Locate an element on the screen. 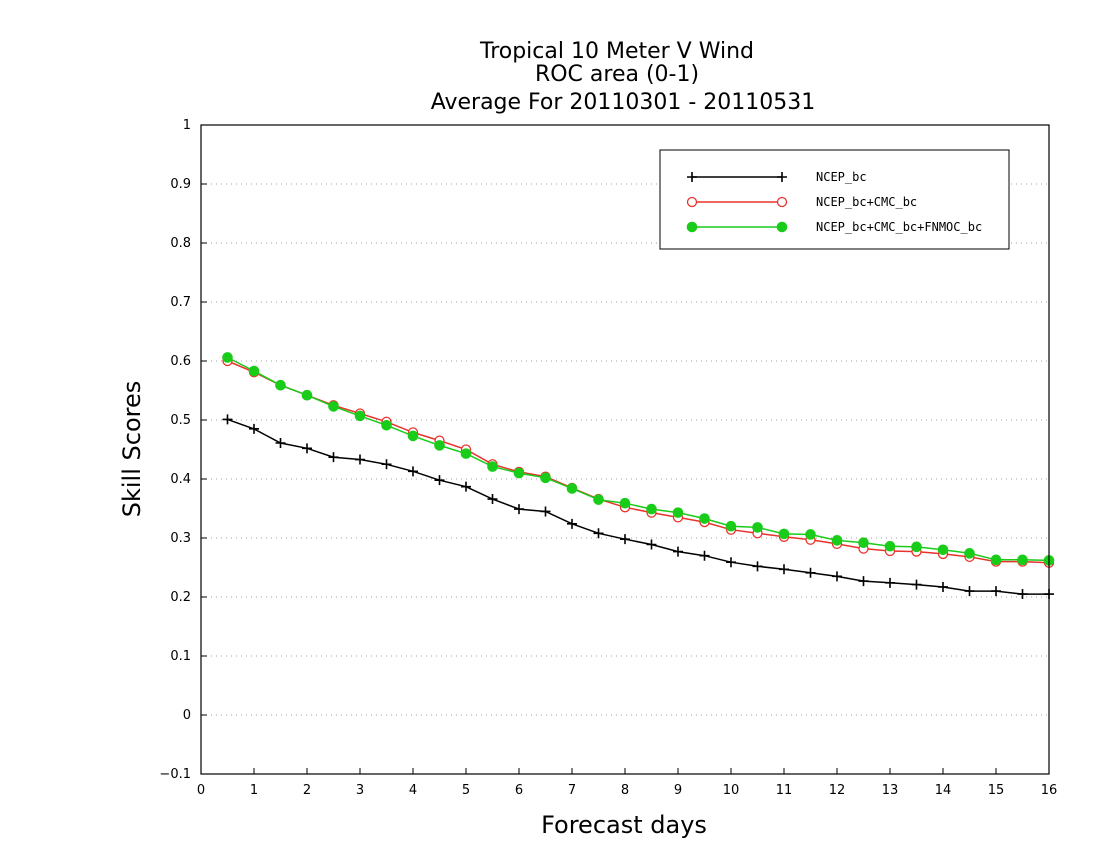 This screenshot has width=1100, height=854. y-tick-label: 0 is located at coordinates (187, 715).